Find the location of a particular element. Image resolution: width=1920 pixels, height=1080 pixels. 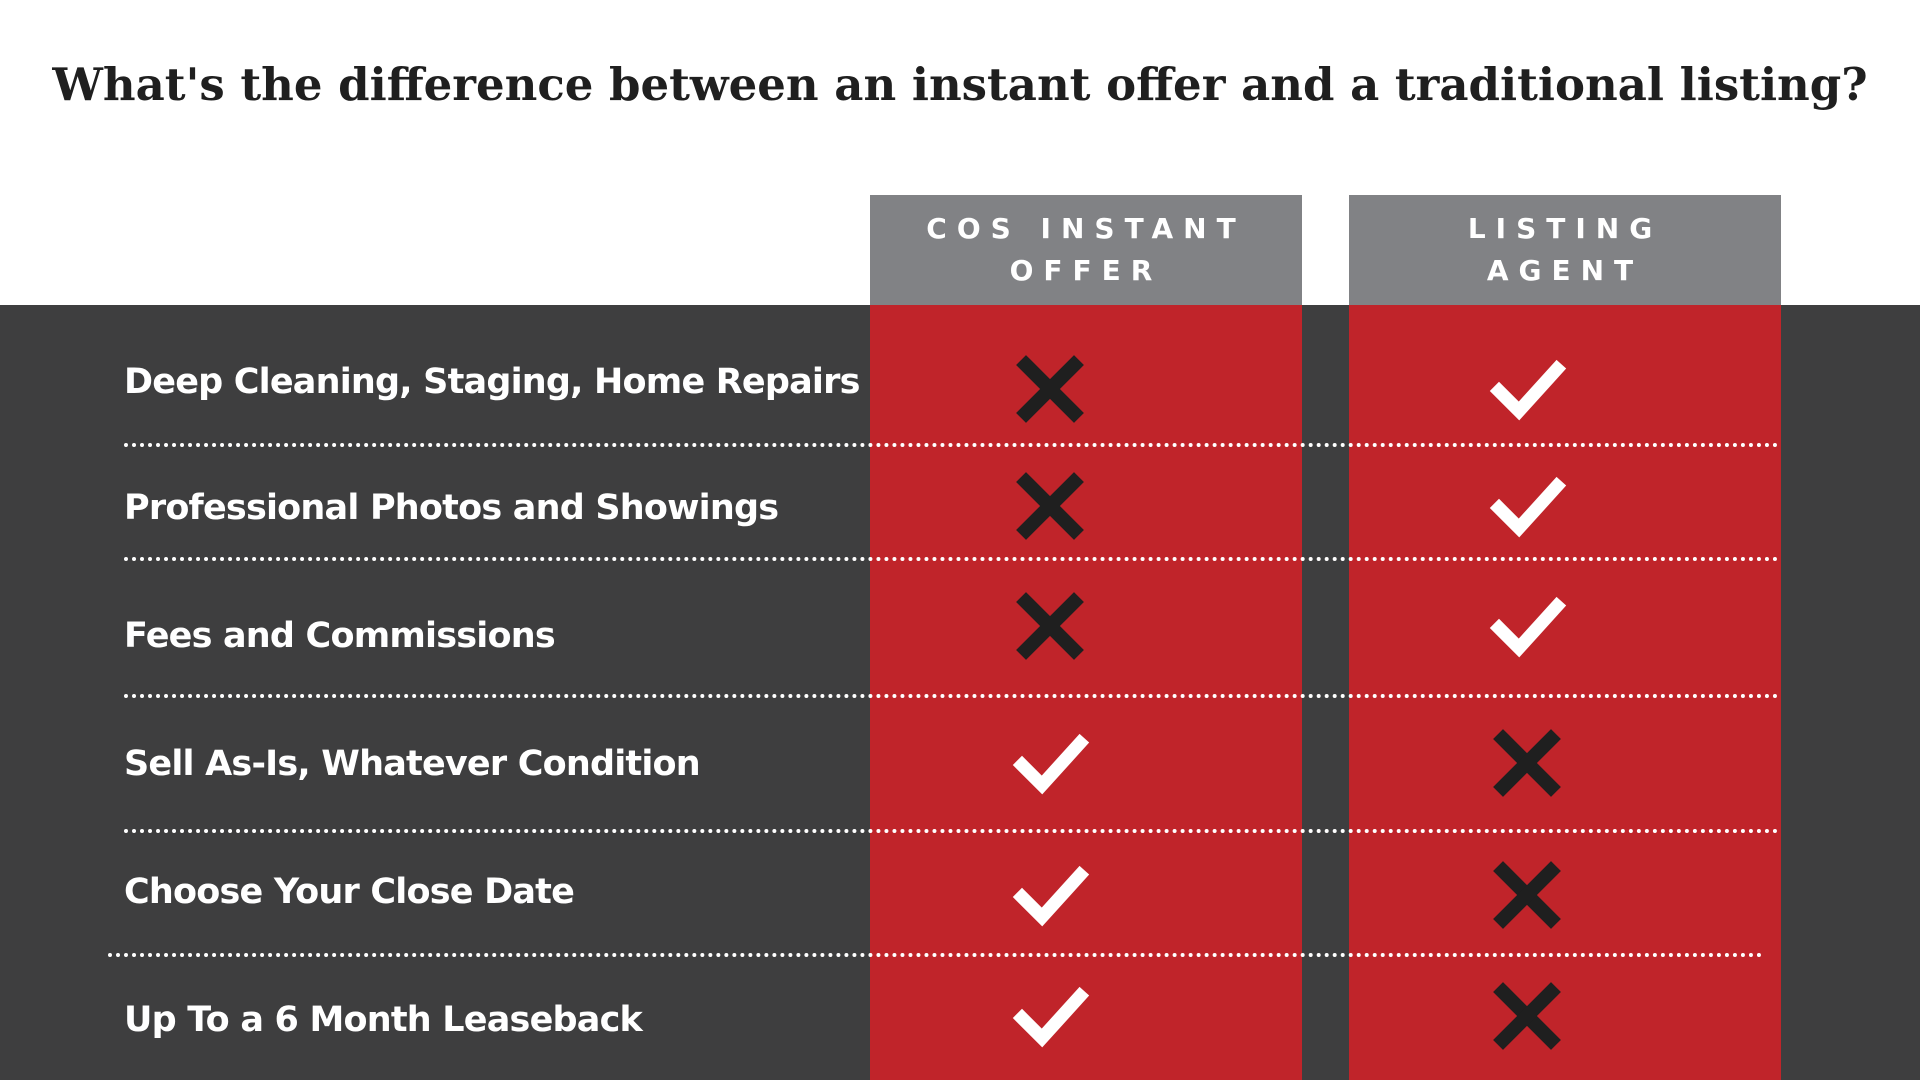

row-label: Fees and Commissions is located at coordinates (340, 636).